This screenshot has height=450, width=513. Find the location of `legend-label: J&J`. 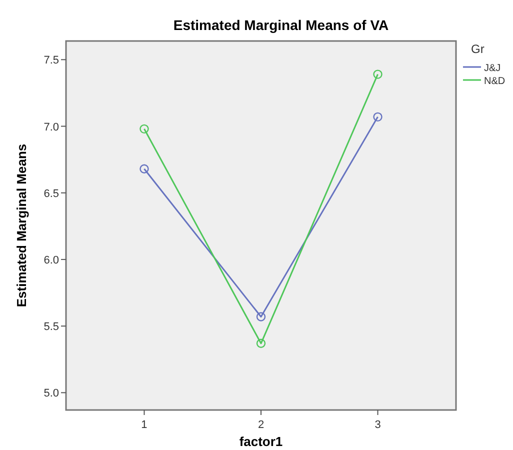

legend-label: J&J is located at coordinates (492, 68).